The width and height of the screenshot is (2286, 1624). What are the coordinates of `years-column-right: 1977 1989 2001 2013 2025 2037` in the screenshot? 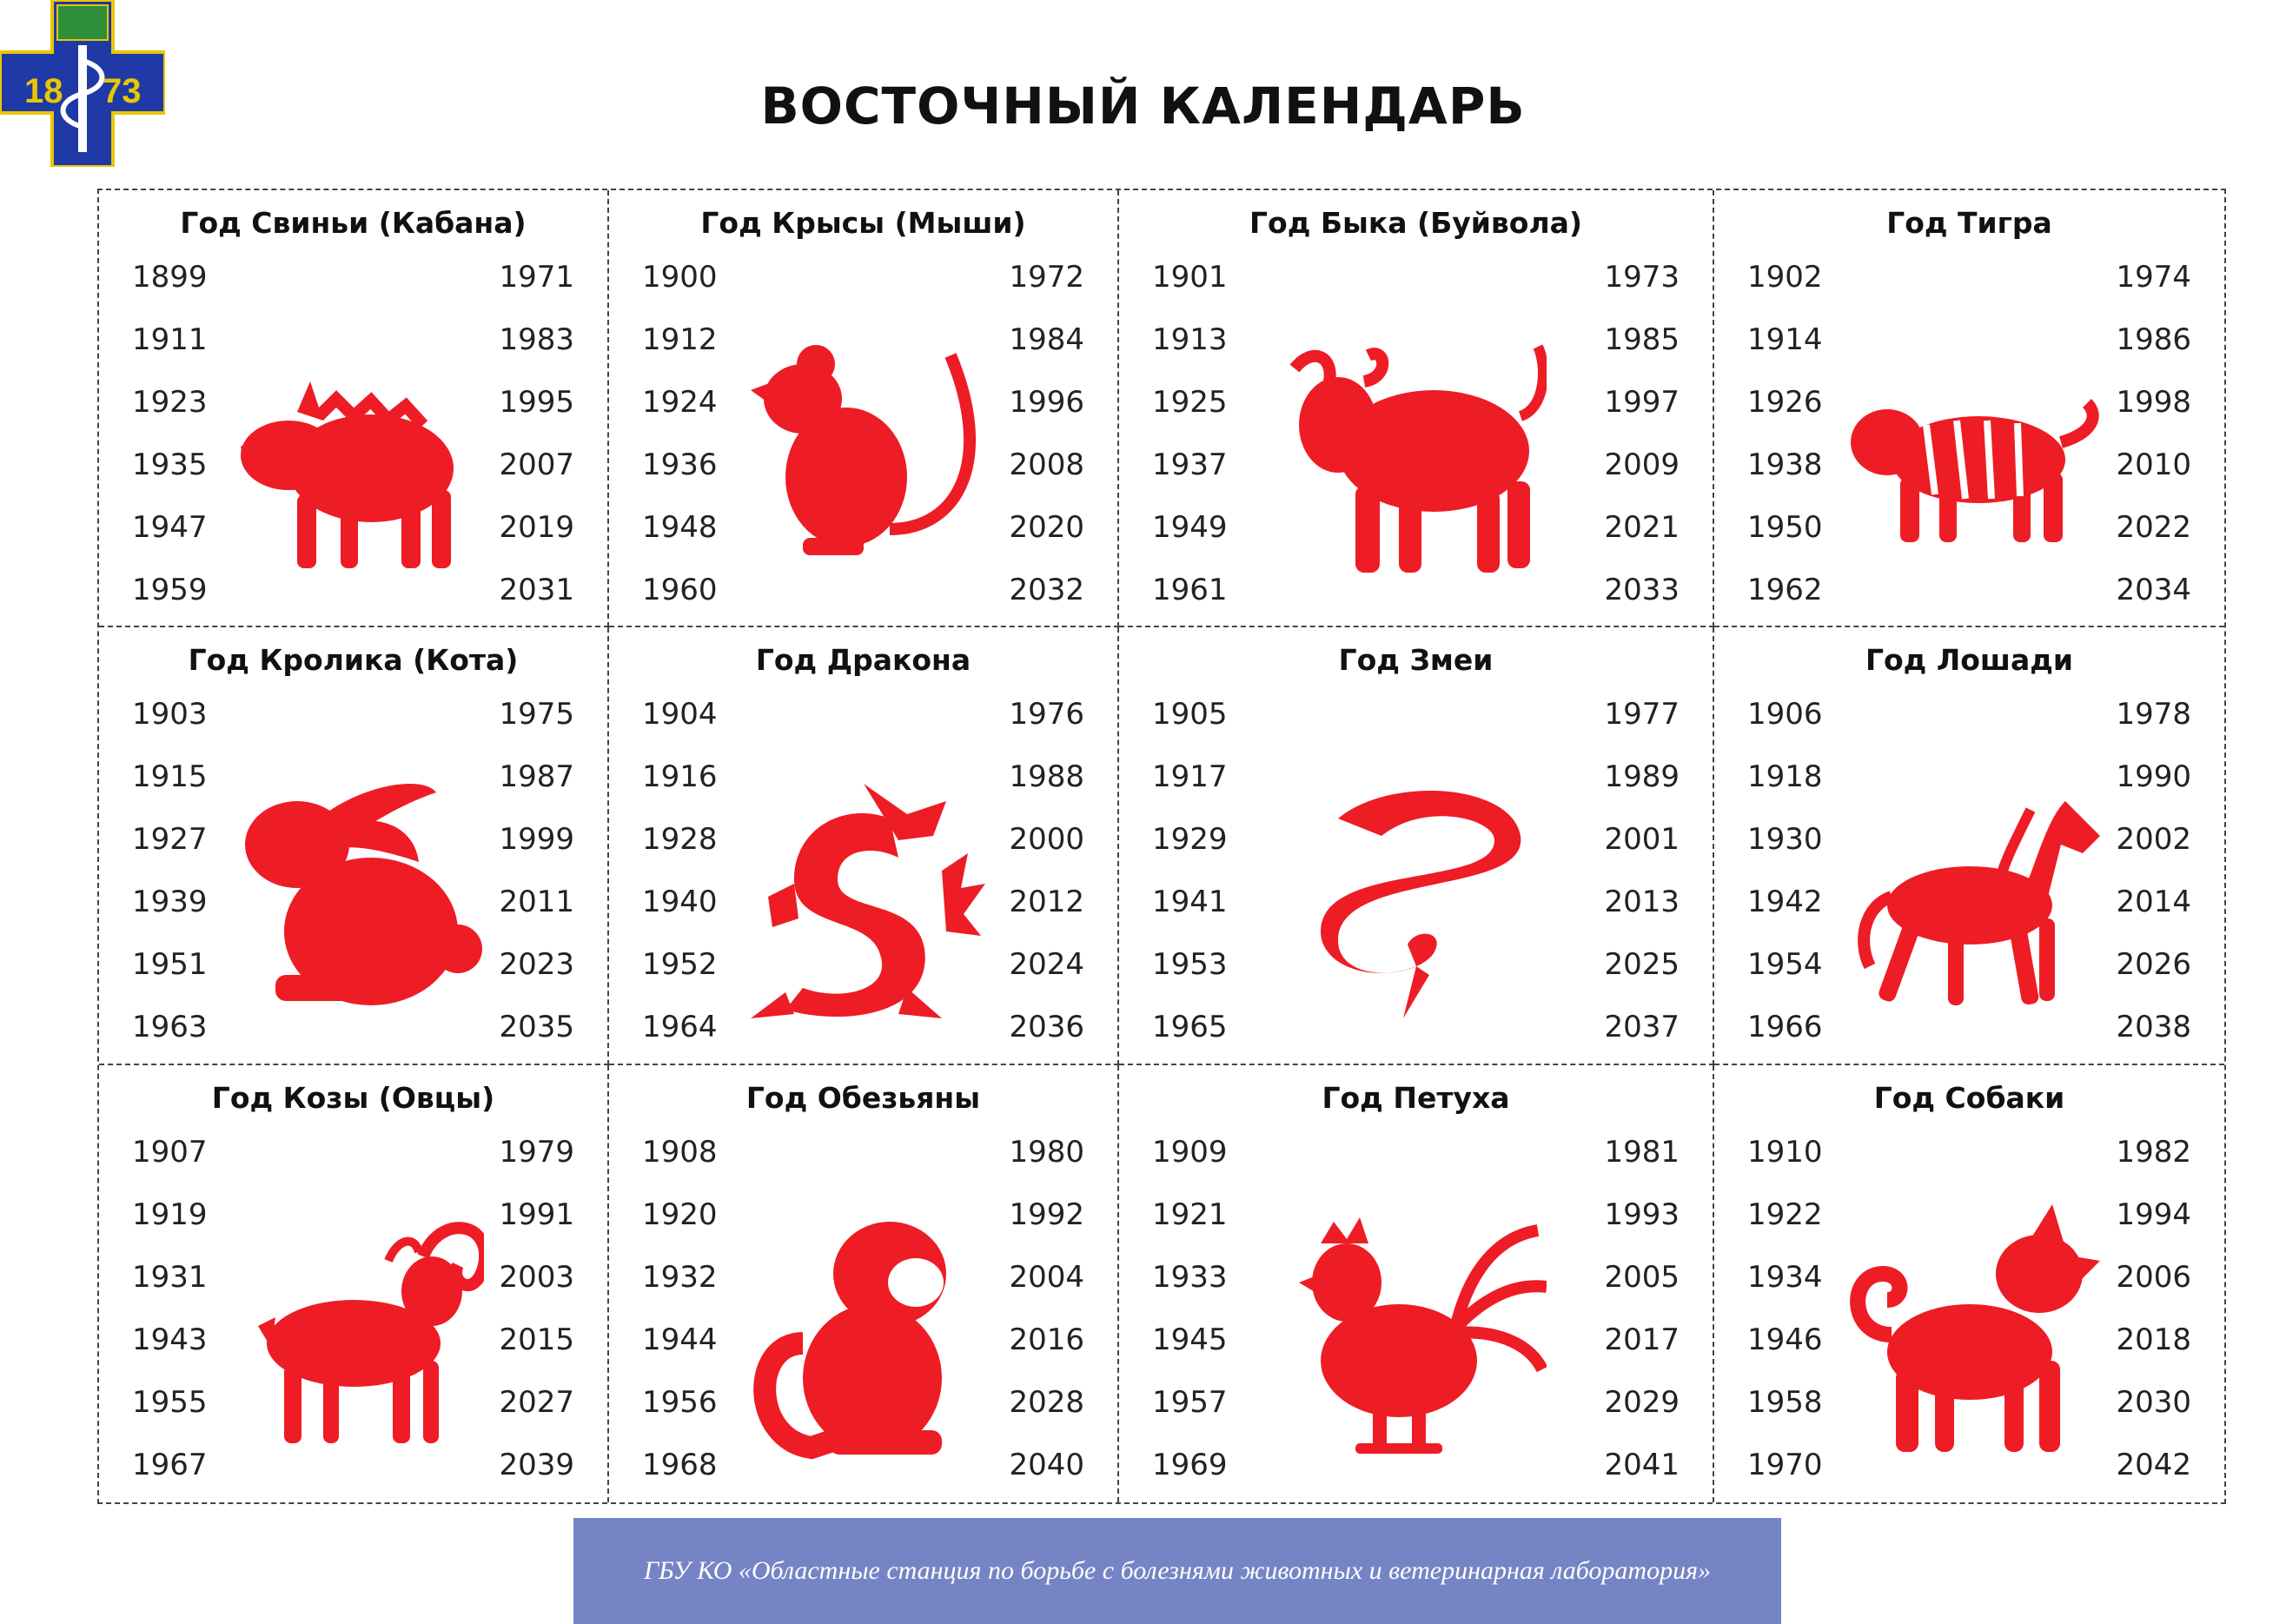 It's located at (1642, 887).